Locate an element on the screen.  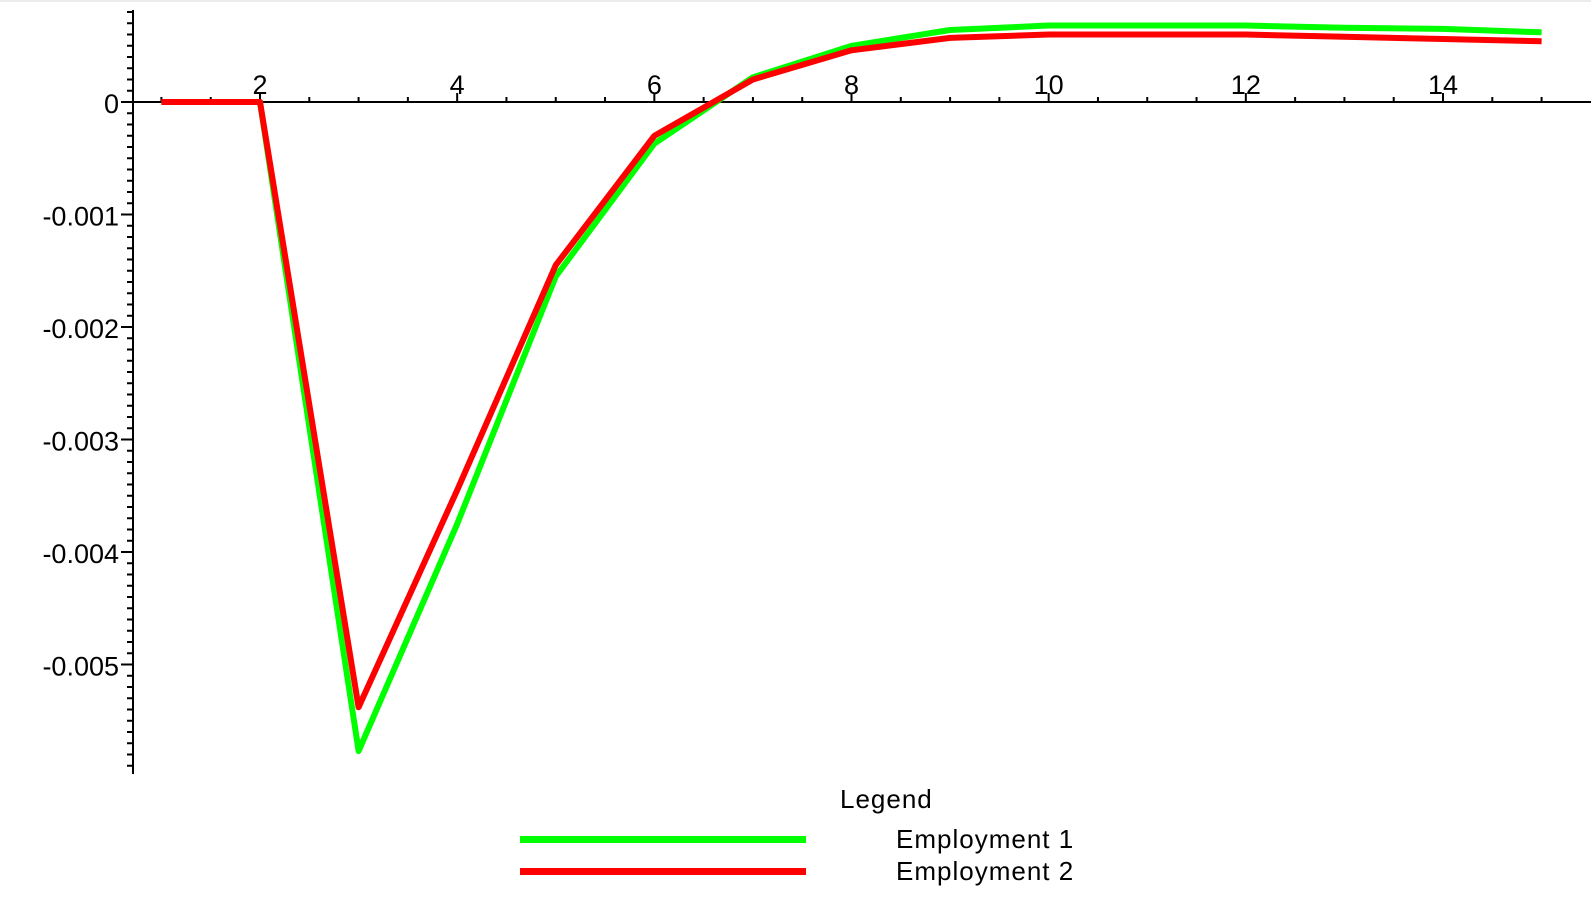
x-tick-label: 12 is located at coordinates (1246, 85).